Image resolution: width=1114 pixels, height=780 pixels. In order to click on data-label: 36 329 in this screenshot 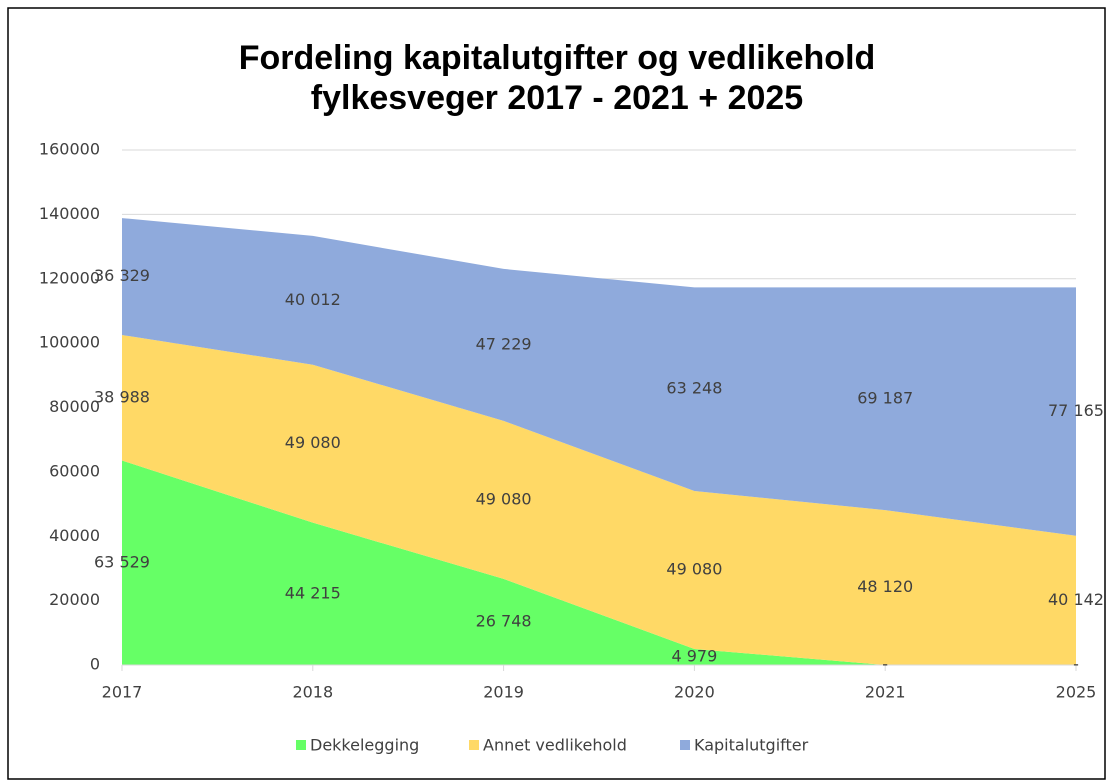, I will do `click(122, 275)`.